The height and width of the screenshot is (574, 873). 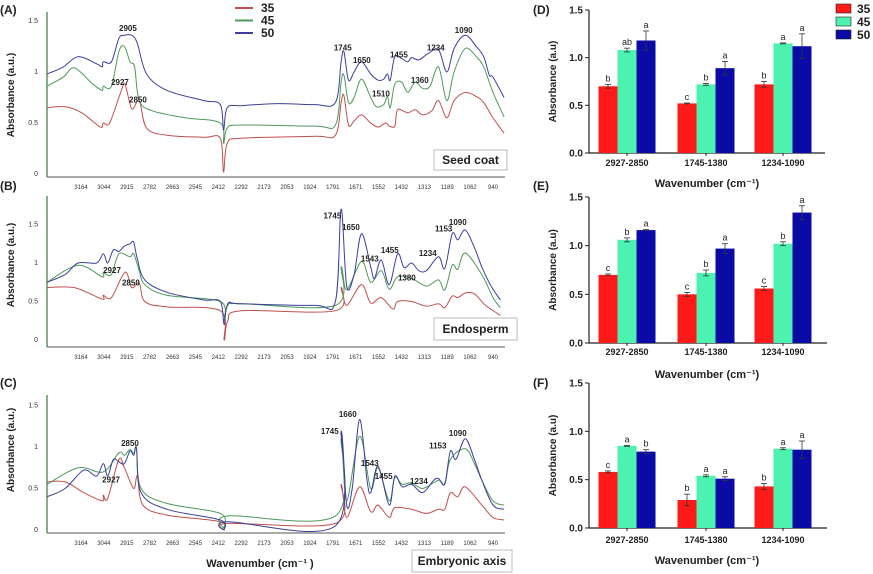 What do you see at coordinates (626, 163) in the screenshot?
I see `x-tick-label: 2927-2850` at bounding box center [626, 163].